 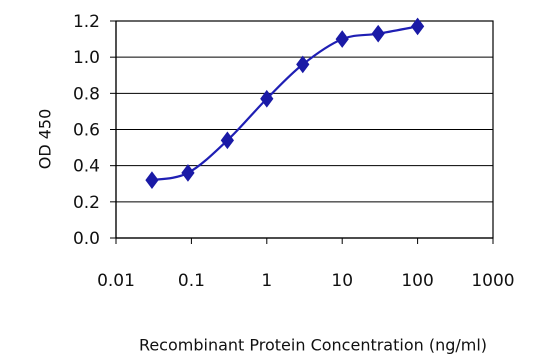 What do you see at coordinates (342, 281) in the screenshot?
I see `x-tick-label: 10` at bounding box center [342, 281].